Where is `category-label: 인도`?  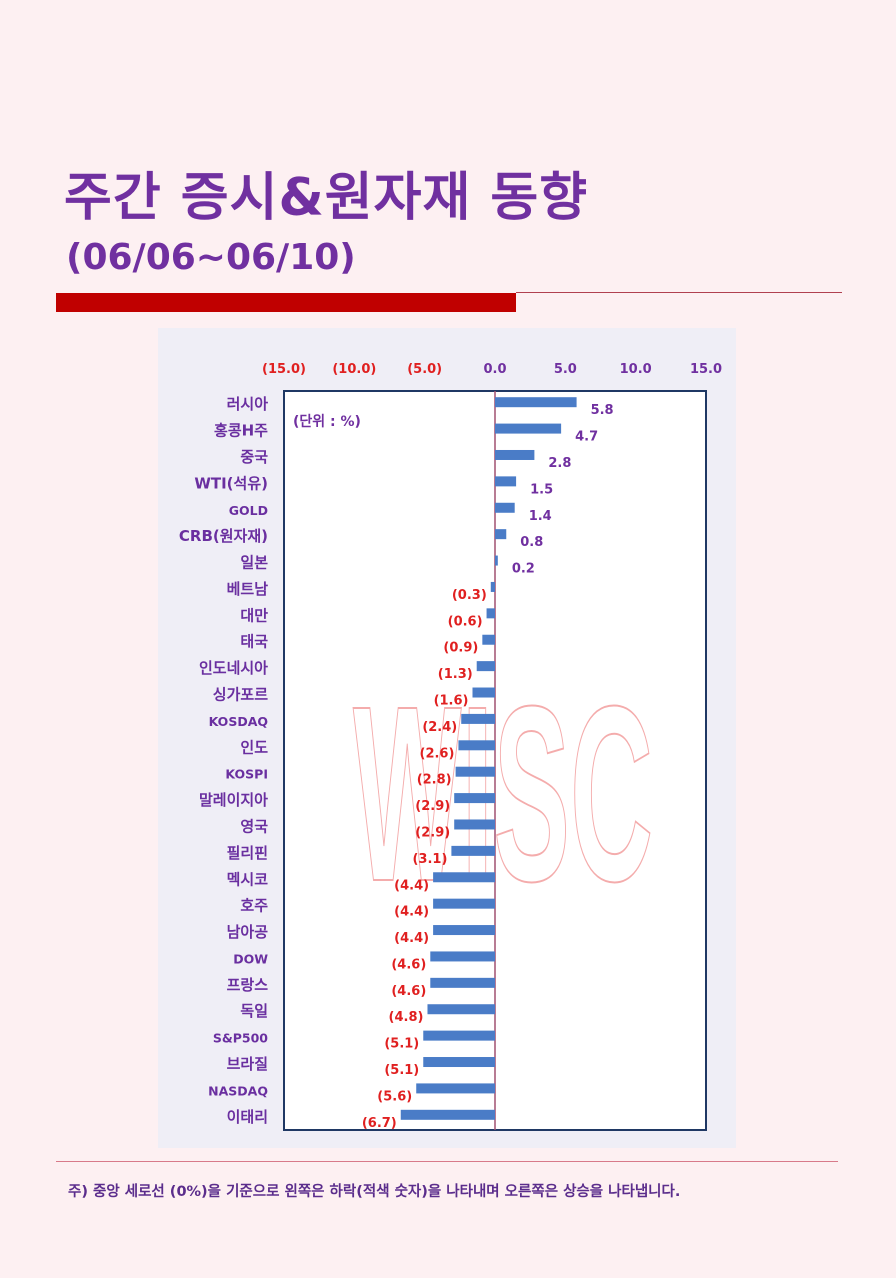
category-label: 인도 is located at coordinates (254, 747).